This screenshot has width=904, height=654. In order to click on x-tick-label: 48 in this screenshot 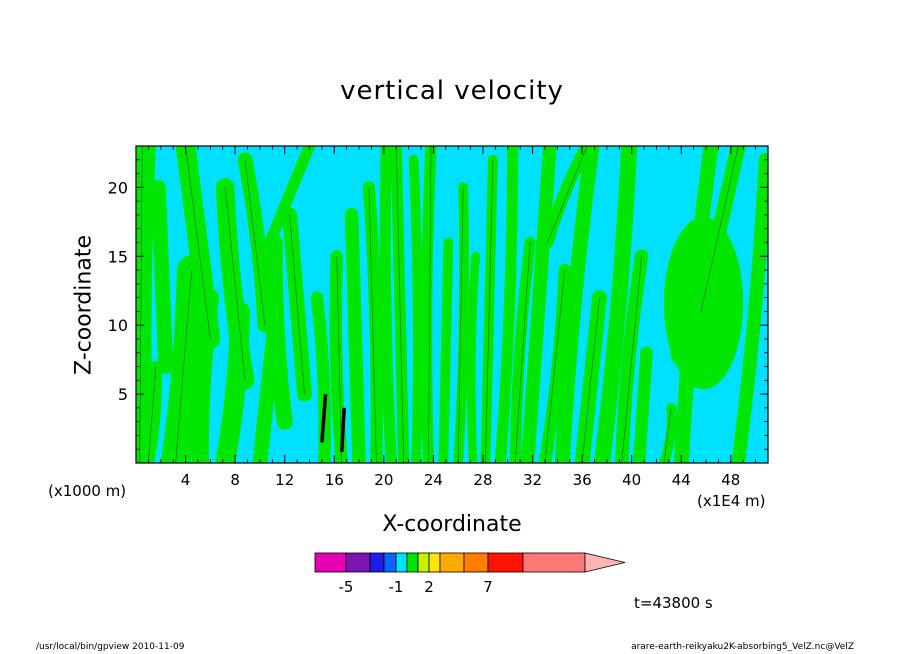, I will do `click(730, 480)`.